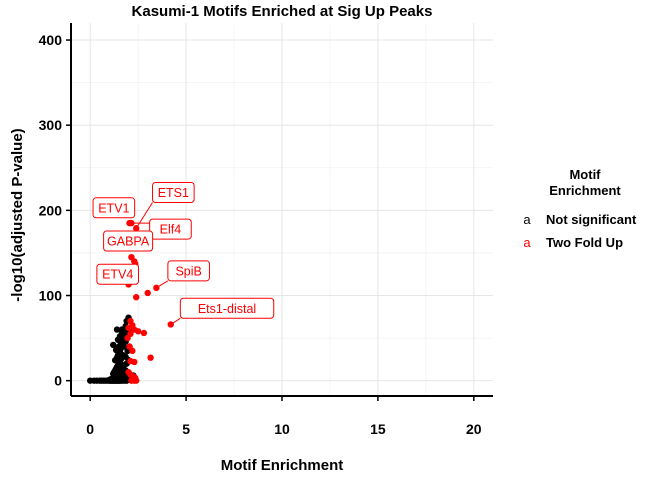 This screenshot has width=672, height=480. I want to click on motif-label-ets1-distal: Ets1-distal, so click(222, 311).